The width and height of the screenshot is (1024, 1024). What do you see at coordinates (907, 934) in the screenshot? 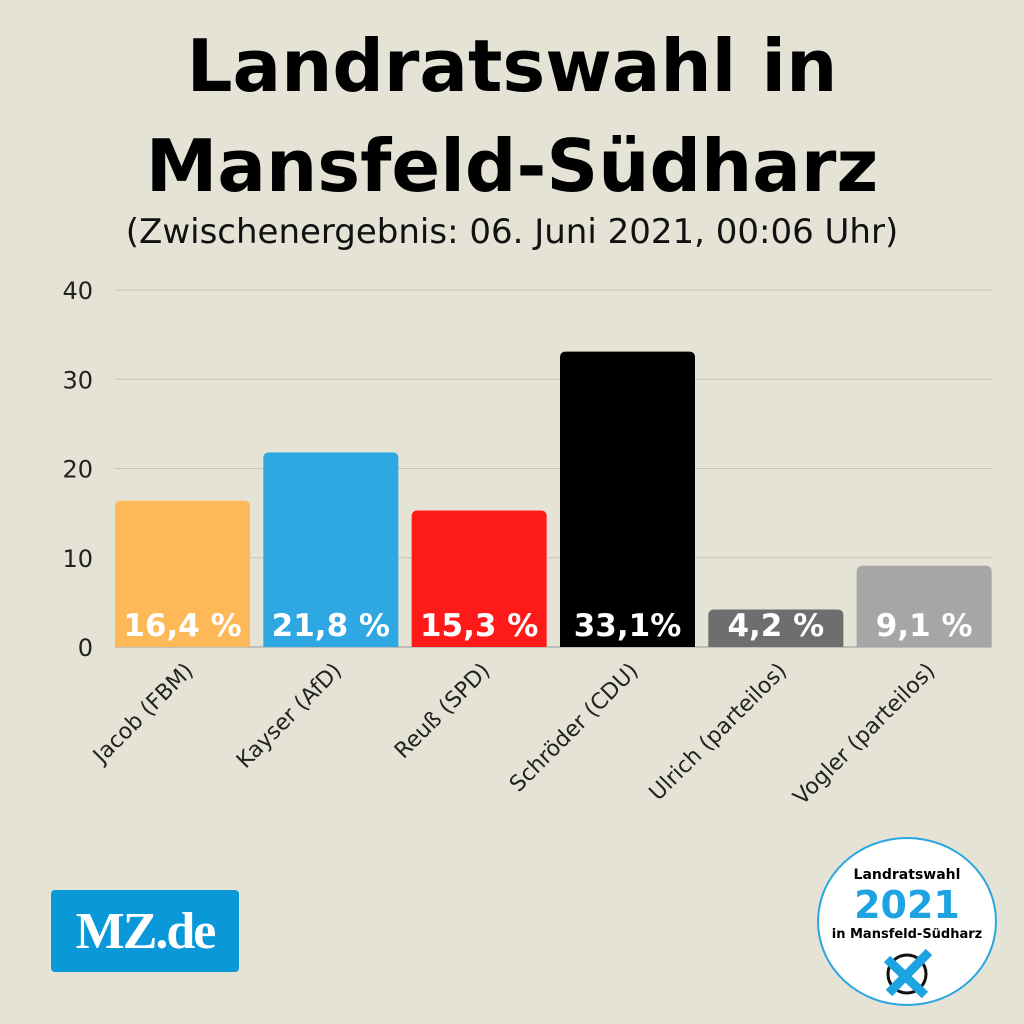
I see `badge-line-3: in Mansfeld-Südharz` at bounding box center [907, 934].